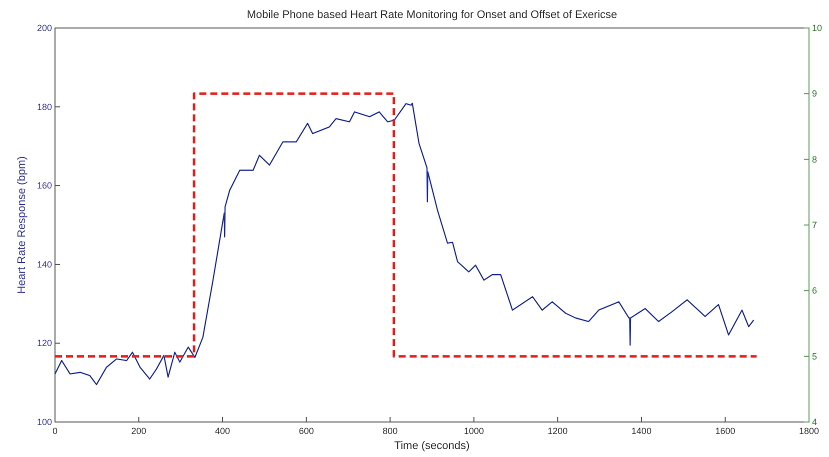 This screenshot has height=457, width=829. What do you see at coordinates (815, 291) in the screenshot?
I see `y2-tick-label: 6` at bounding box center [815, 291].